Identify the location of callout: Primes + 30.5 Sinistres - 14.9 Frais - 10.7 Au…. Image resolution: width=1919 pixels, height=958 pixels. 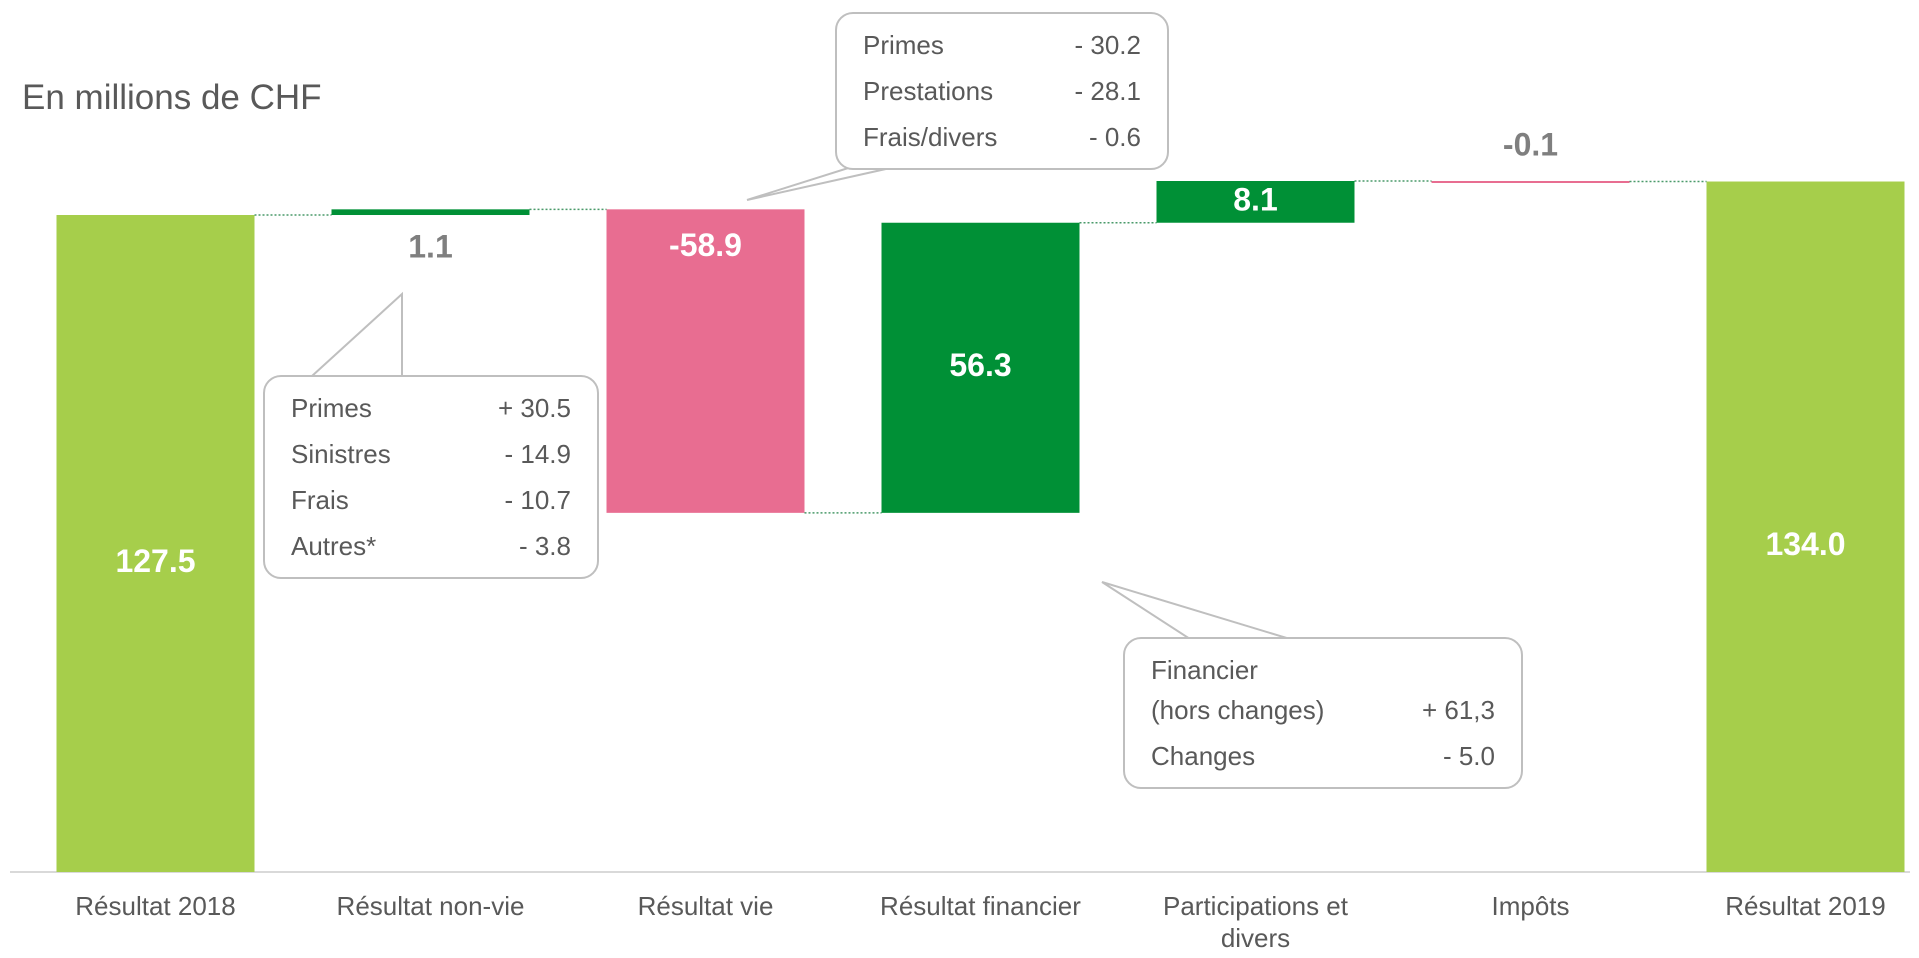
(431, 477).